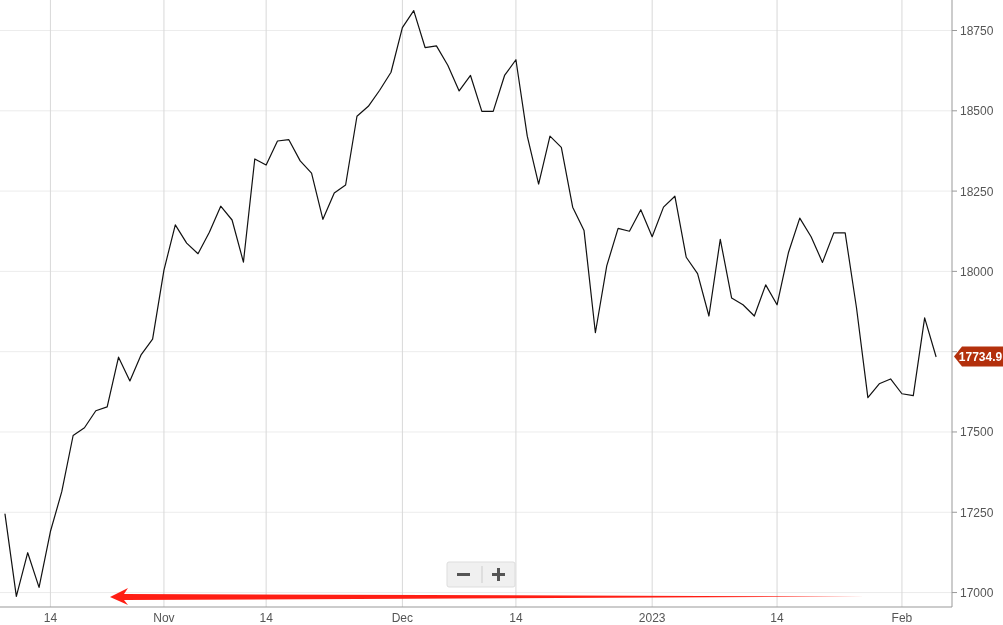  Describe the element at coordinates (977, 593) in the screenshot. I see `y-tick-label: 17000` at that location.